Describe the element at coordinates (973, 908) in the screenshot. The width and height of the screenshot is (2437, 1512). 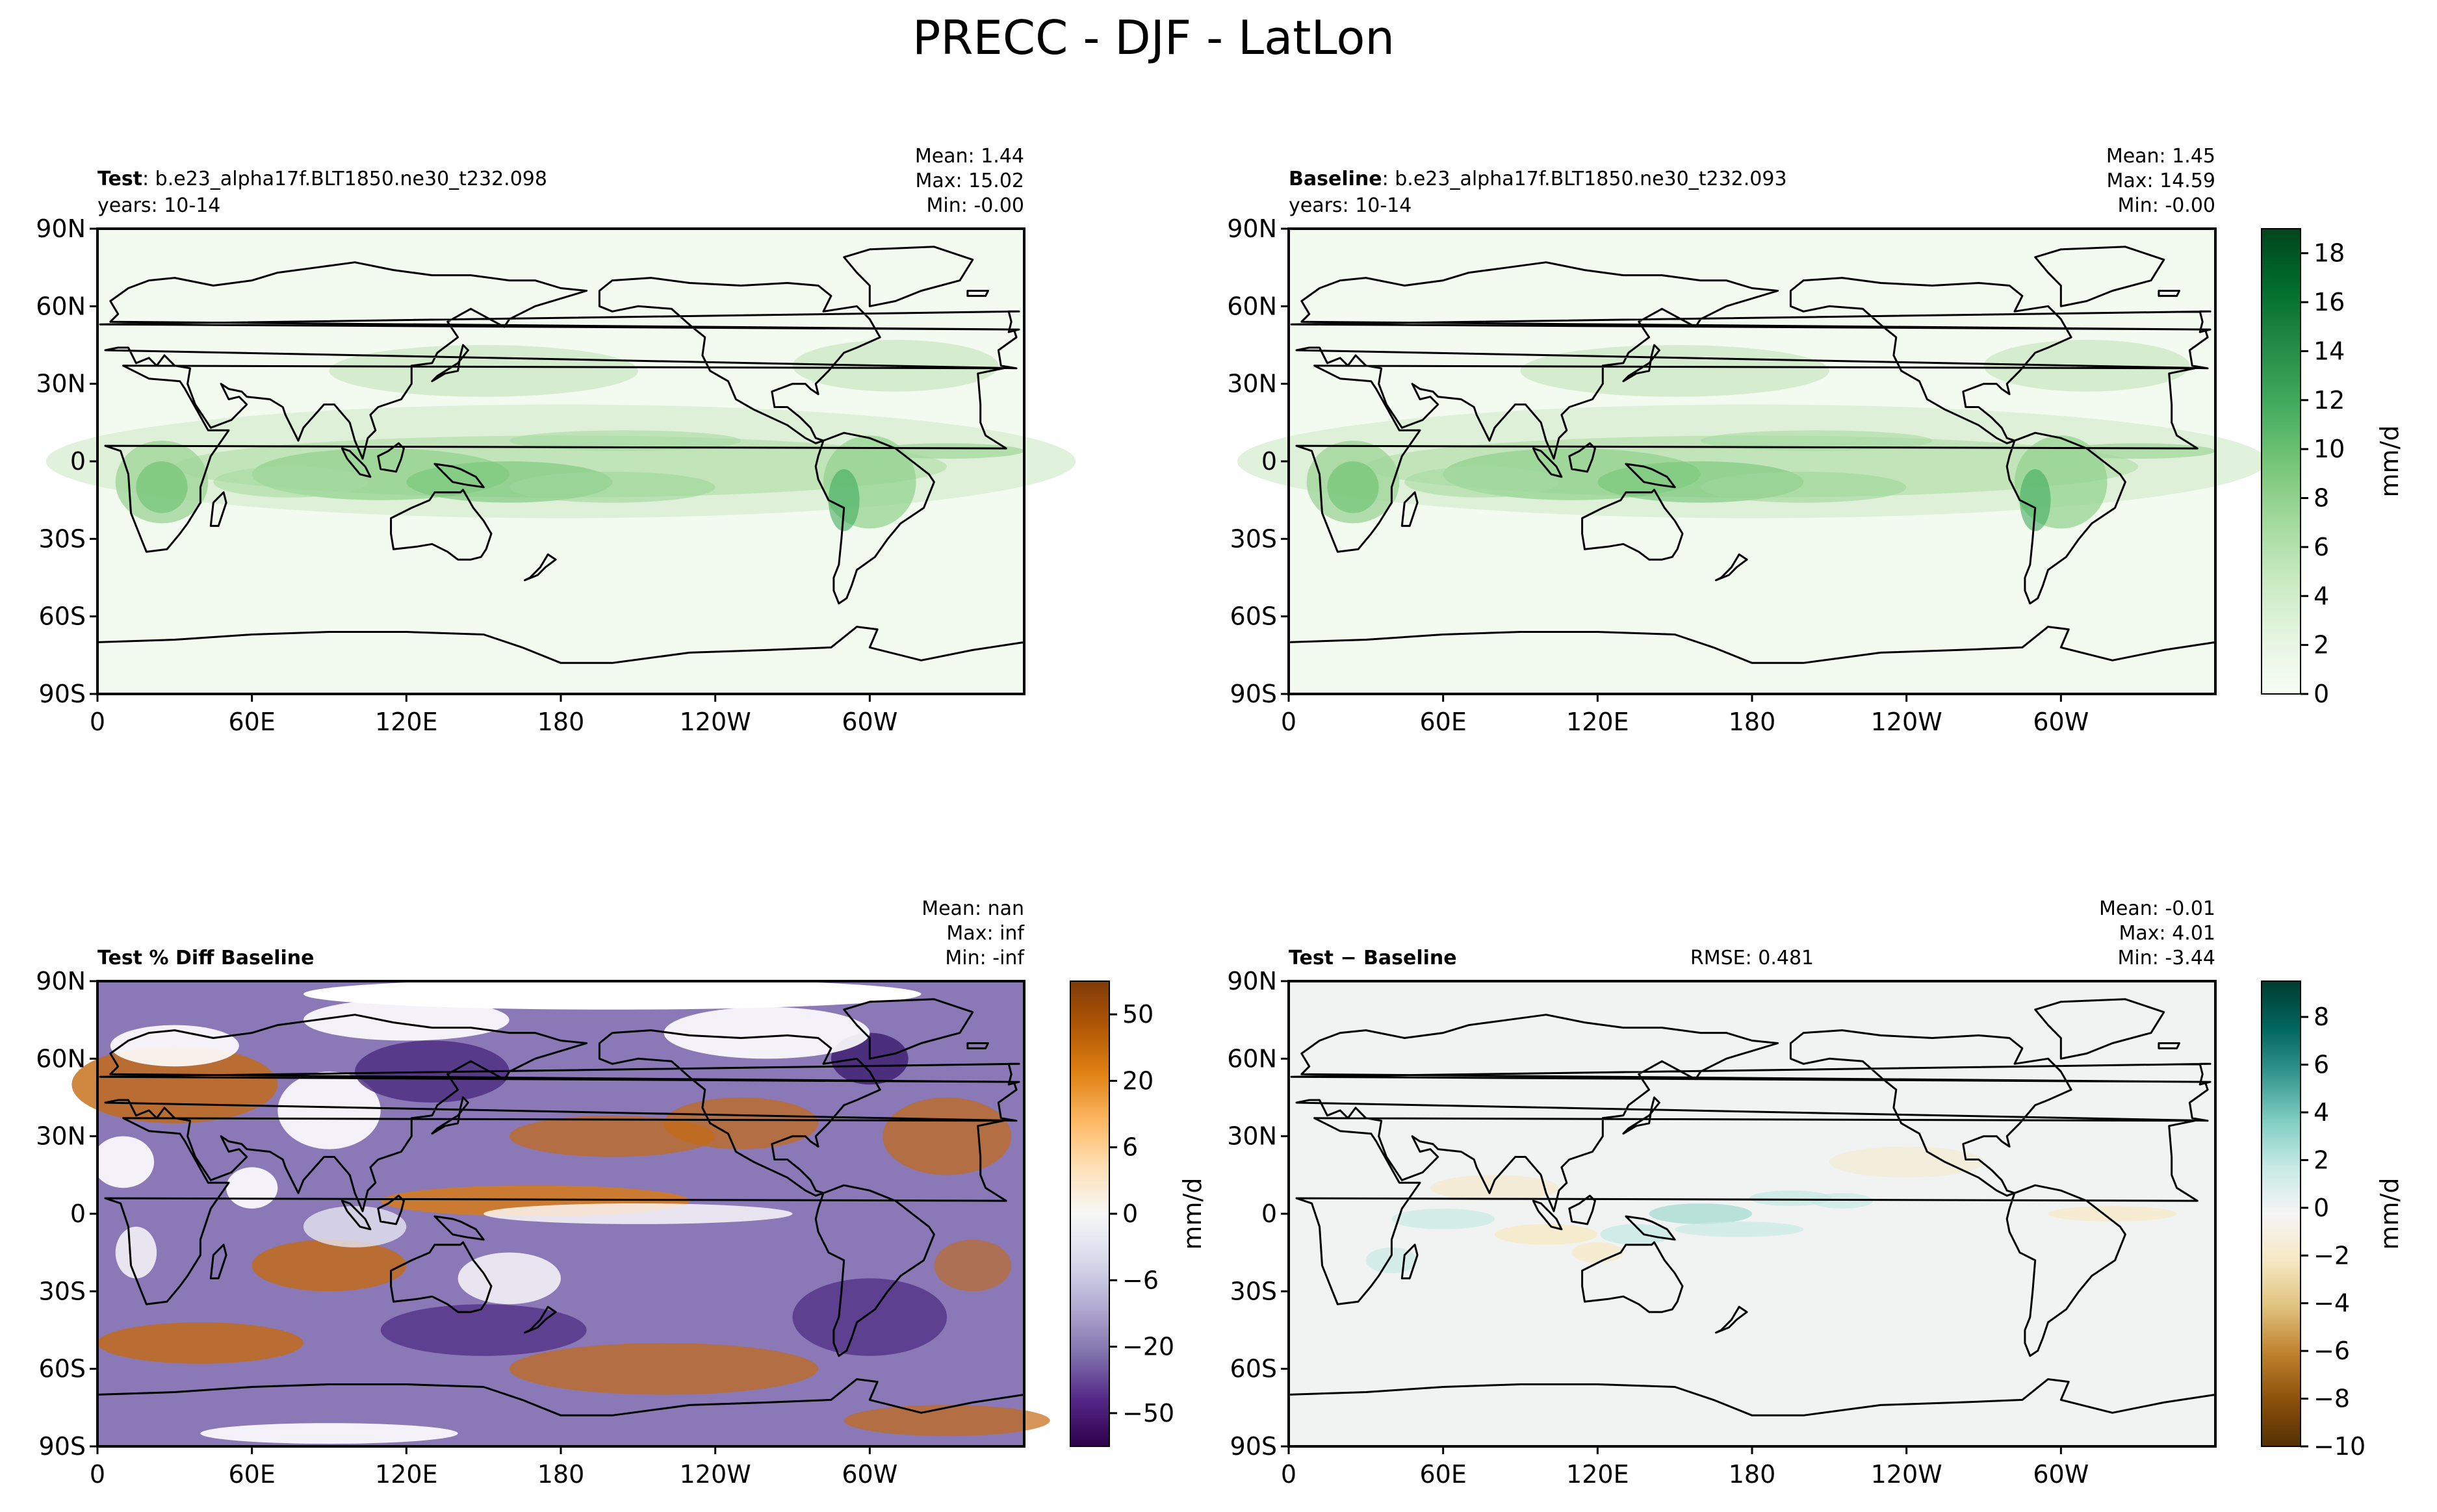
I see `pct-diff-mean: Mean: nan` at that location.